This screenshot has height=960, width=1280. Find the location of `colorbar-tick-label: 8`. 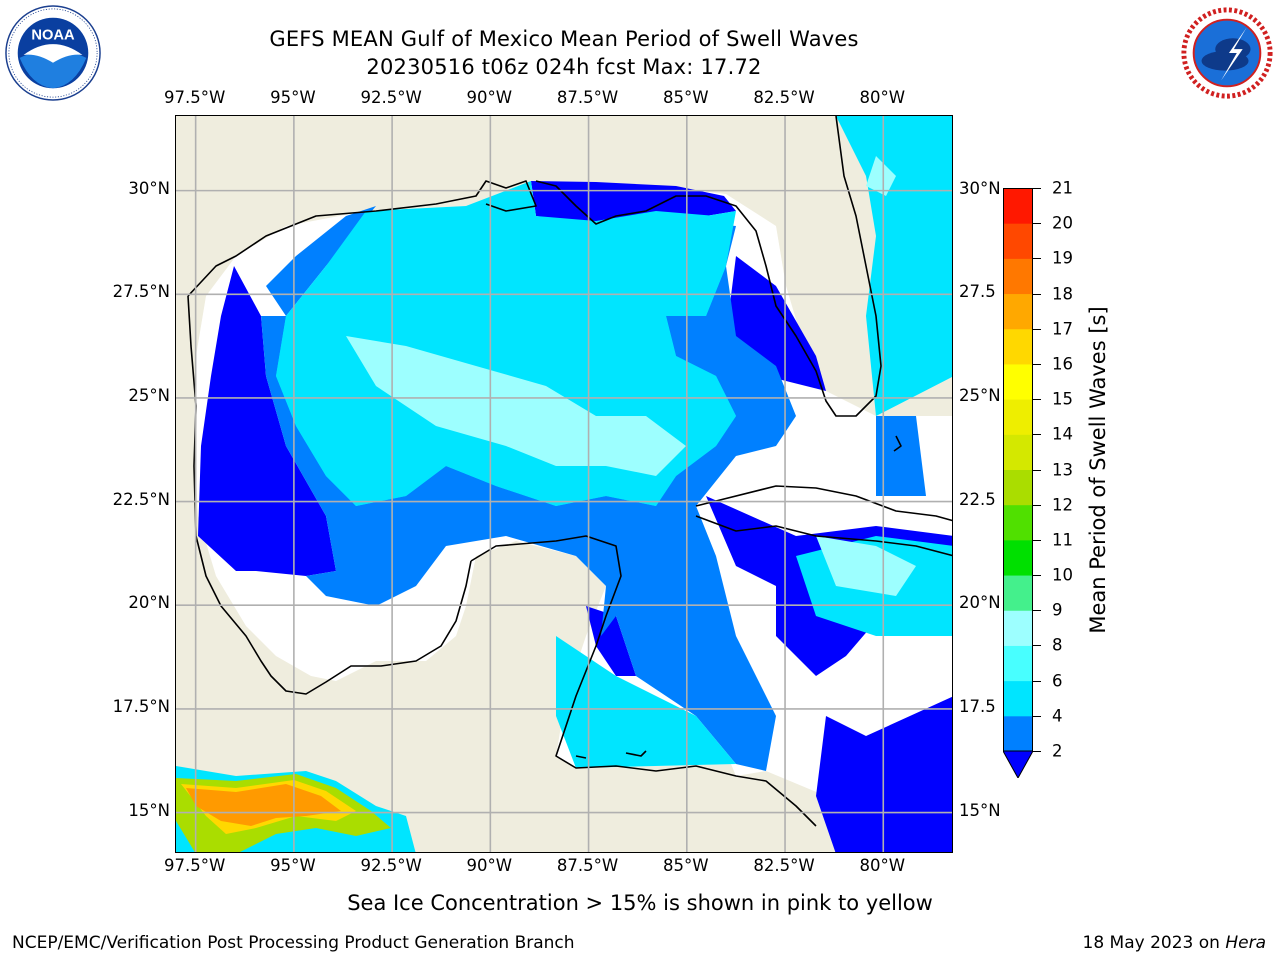

colorbar-tick-label: 8 is located at coordinates (1057, 645).